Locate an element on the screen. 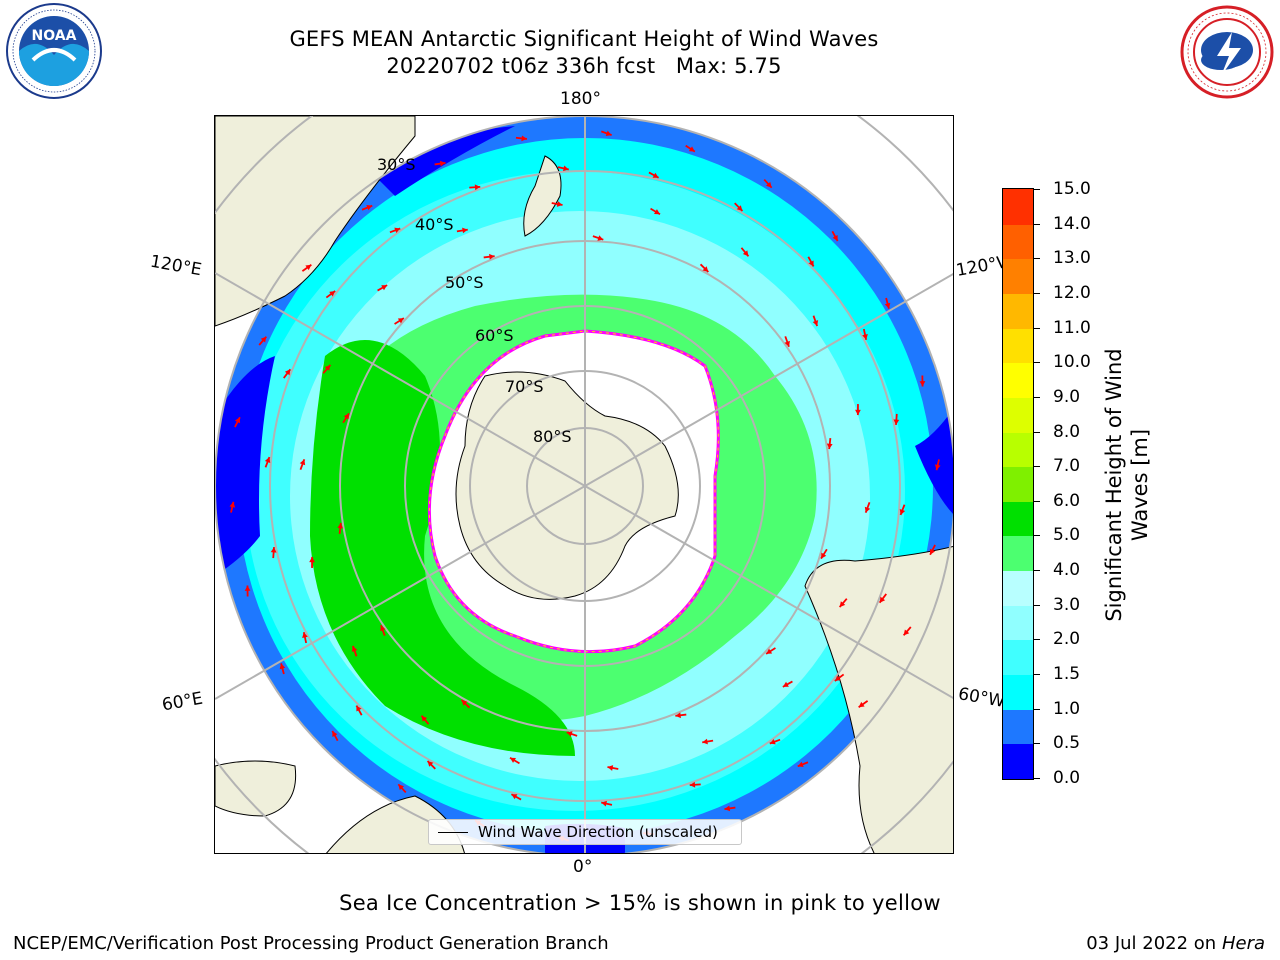 The width and height of the screenshot is (1280, 960). lon-label-180: 180° is located at coordinates (580, 99).